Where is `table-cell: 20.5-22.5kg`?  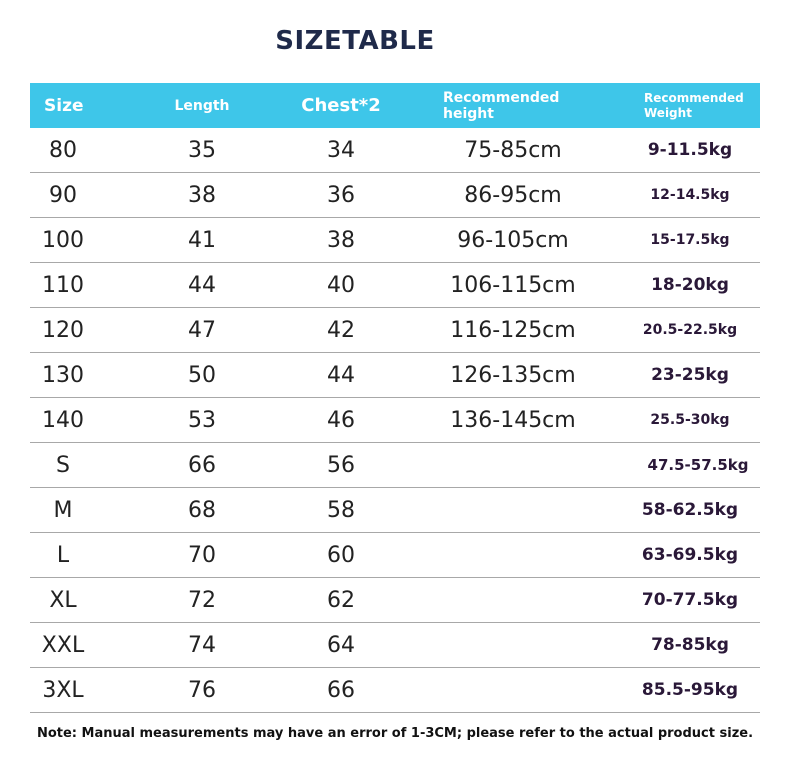
table-cell: 20.5-22.5kg is located at coordinates (690, 330).